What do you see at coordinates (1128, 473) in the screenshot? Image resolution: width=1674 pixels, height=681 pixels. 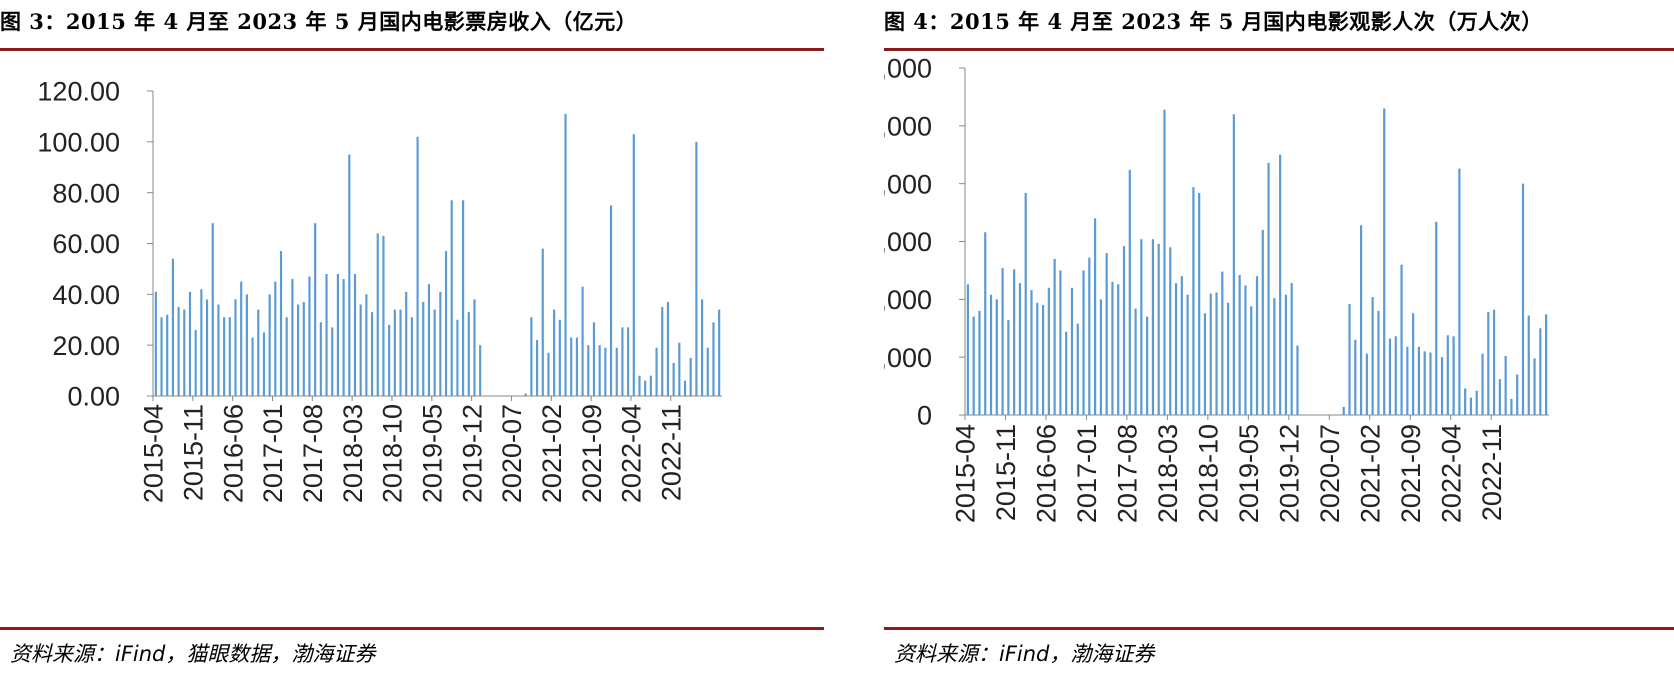 I see `x-tick-label: 2017-08` at bounding box center [1128, 473].